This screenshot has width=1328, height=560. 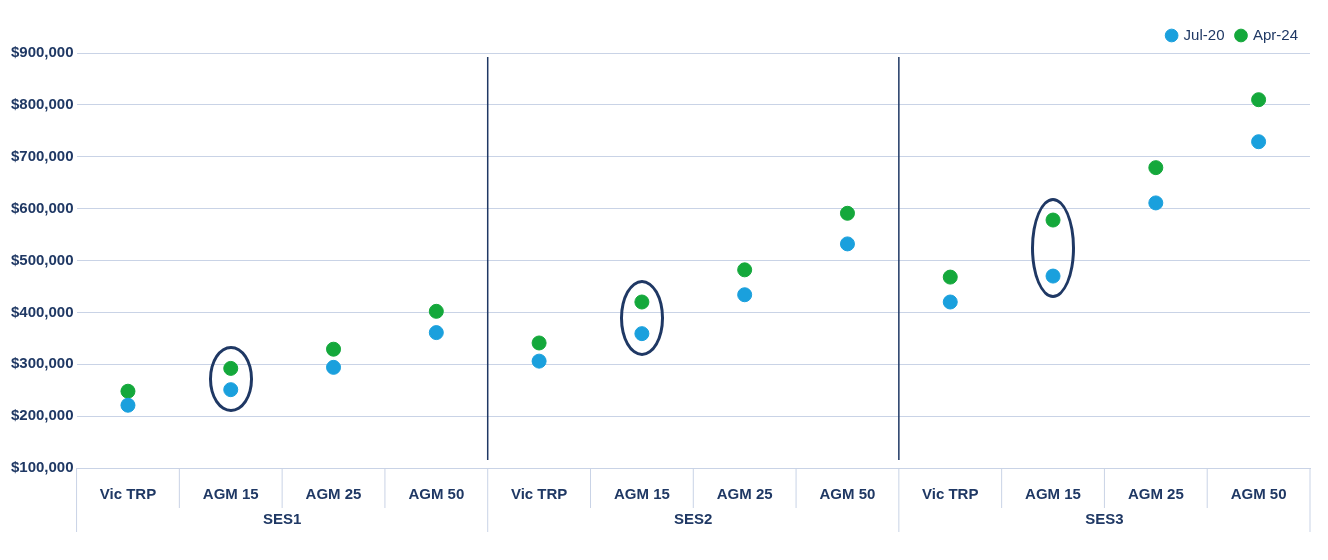 I want to click on y-tick-label: $600,000, so click(x=42, y=207).